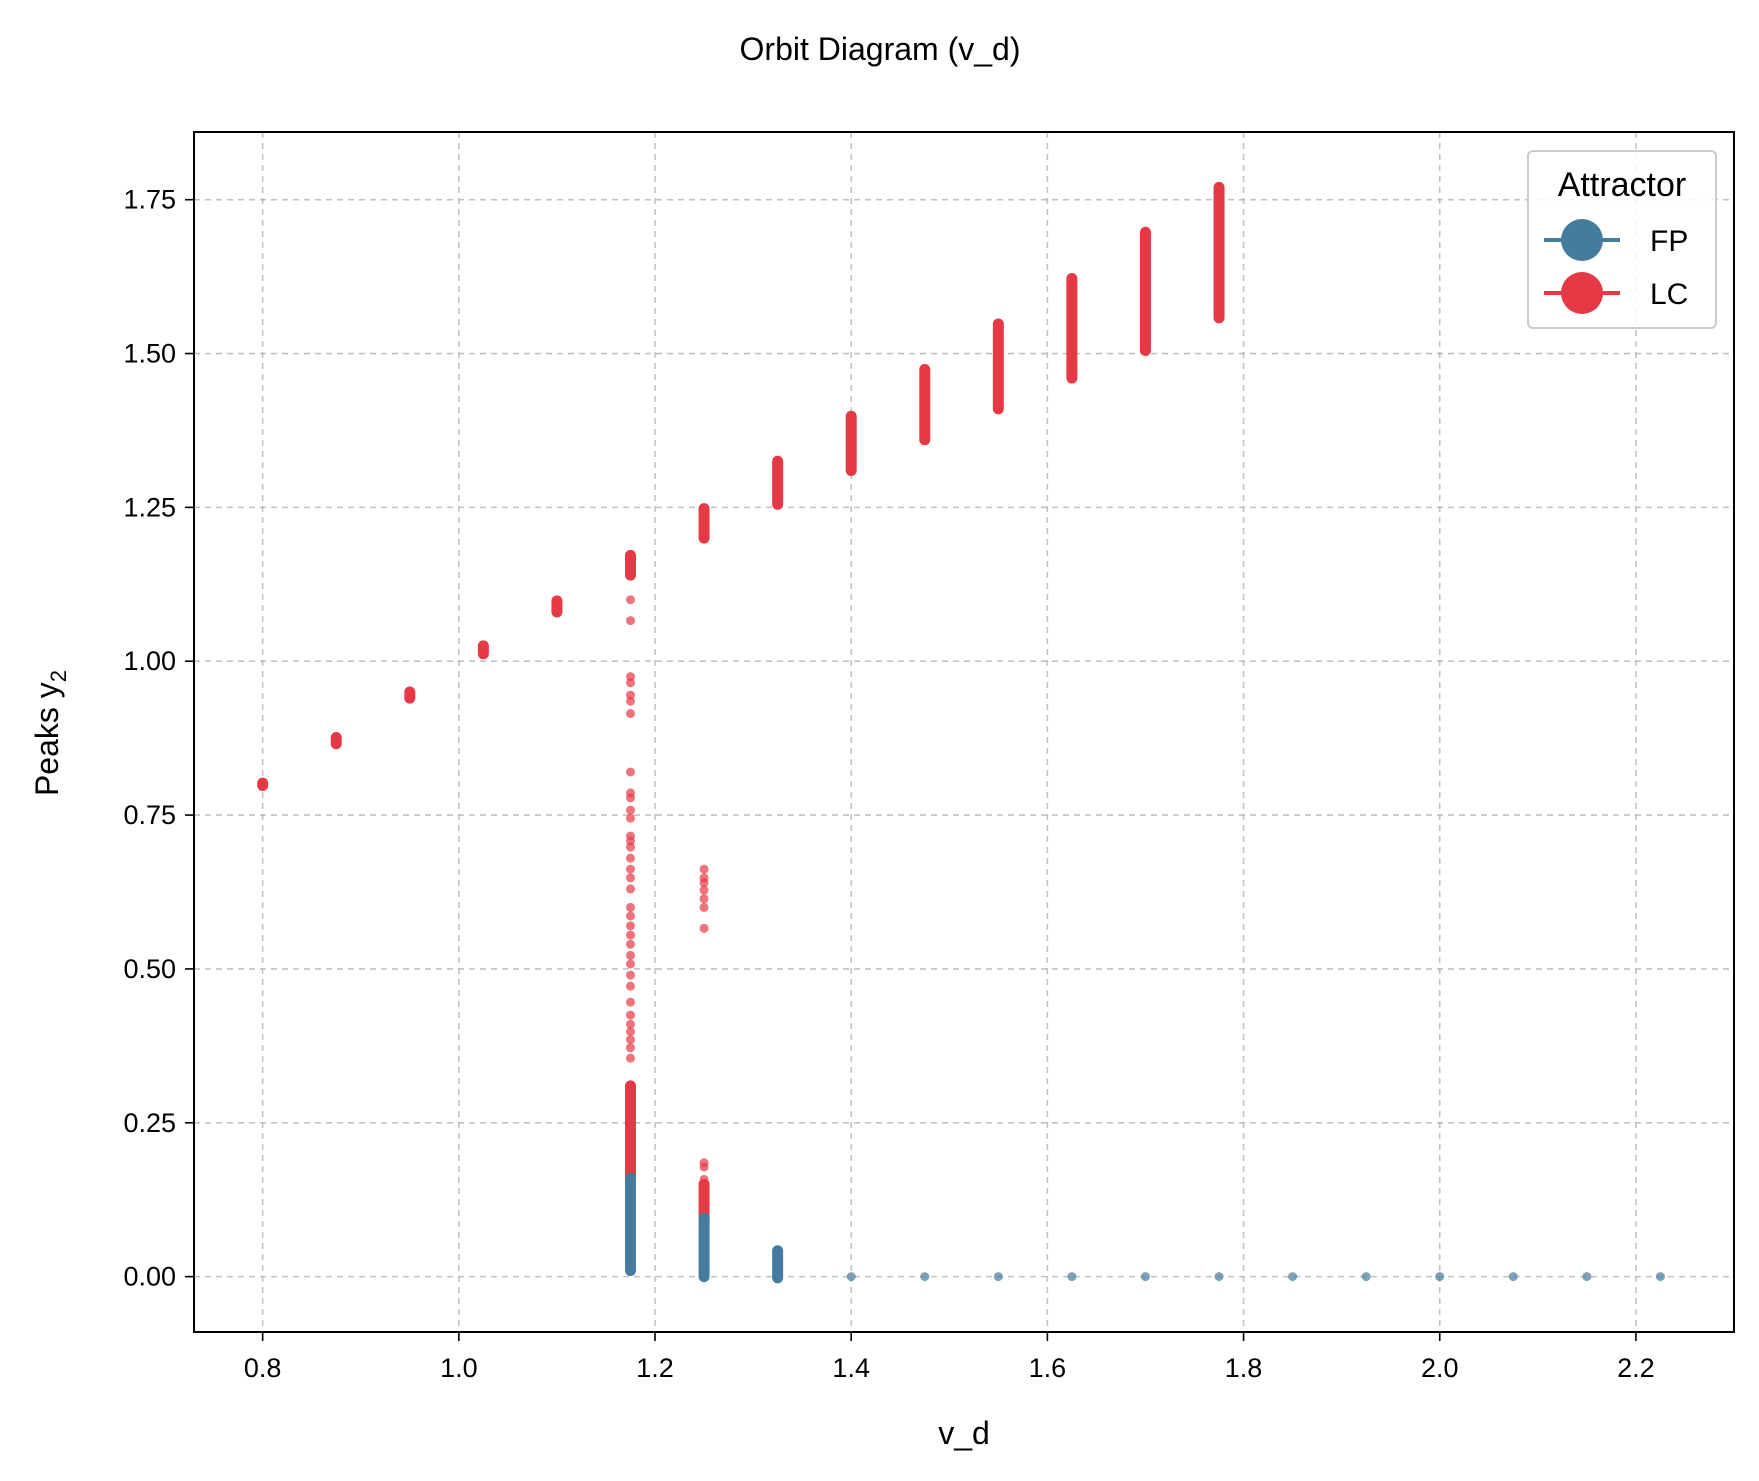 Image resolution: width=1759 pixels, height=1481 pixels. I want to click on y-axis-label-subscript: 2, so click(58, 676).